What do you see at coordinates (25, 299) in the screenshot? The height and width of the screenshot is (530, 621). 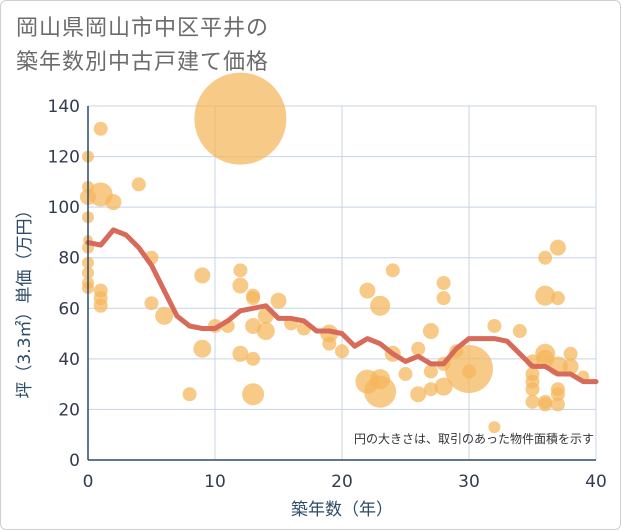 I see `y-axis-label: 坪（3.3㎡）単価（万円）` at bounding box center [25, 299].